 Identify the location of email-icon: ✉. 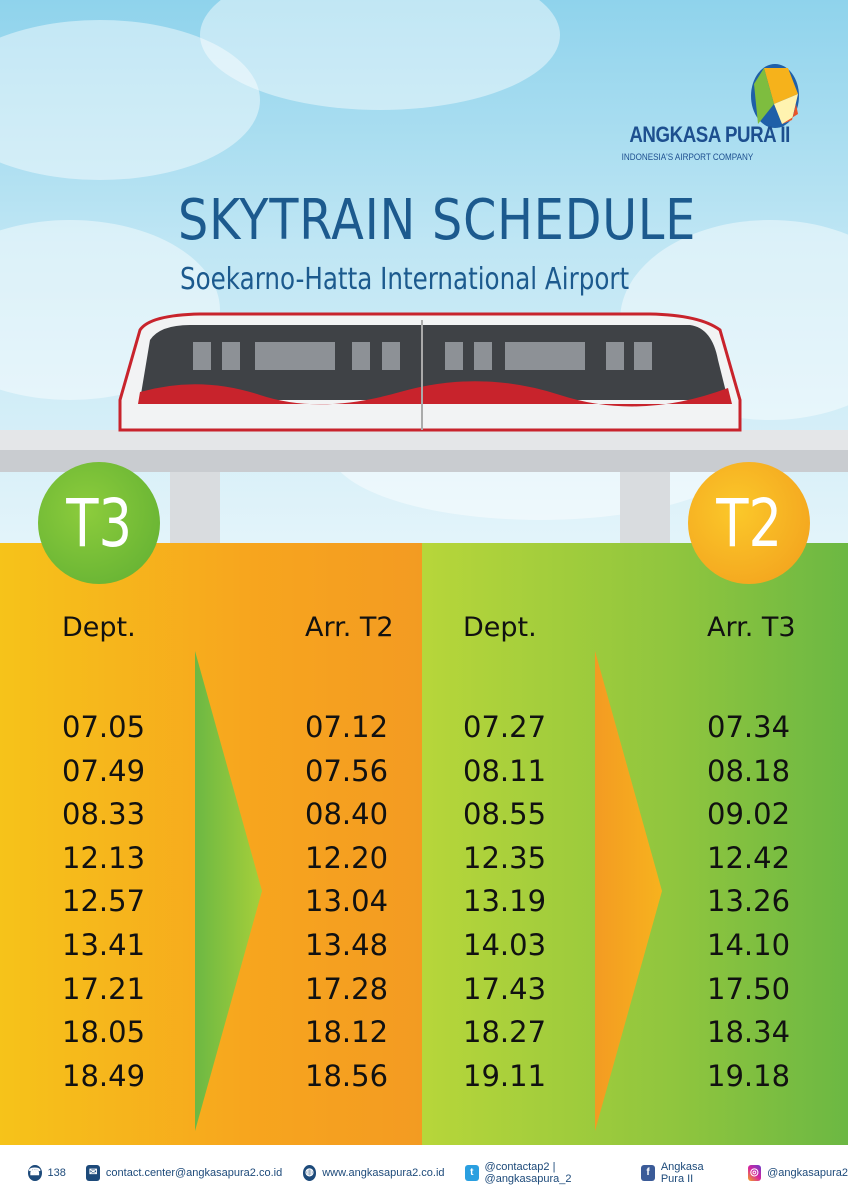
(93, 1172).